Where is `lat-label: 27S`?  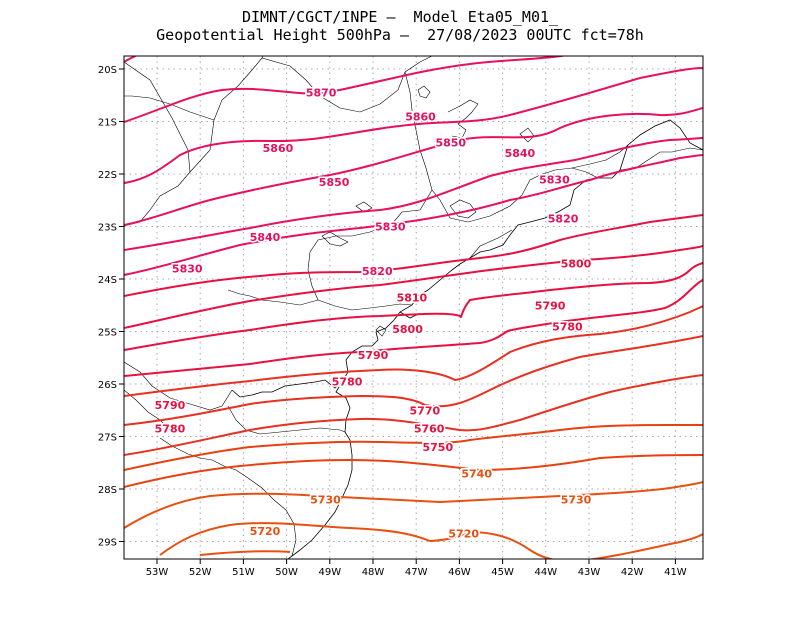
lat-label: 27S is located at coordinates (107, 438).